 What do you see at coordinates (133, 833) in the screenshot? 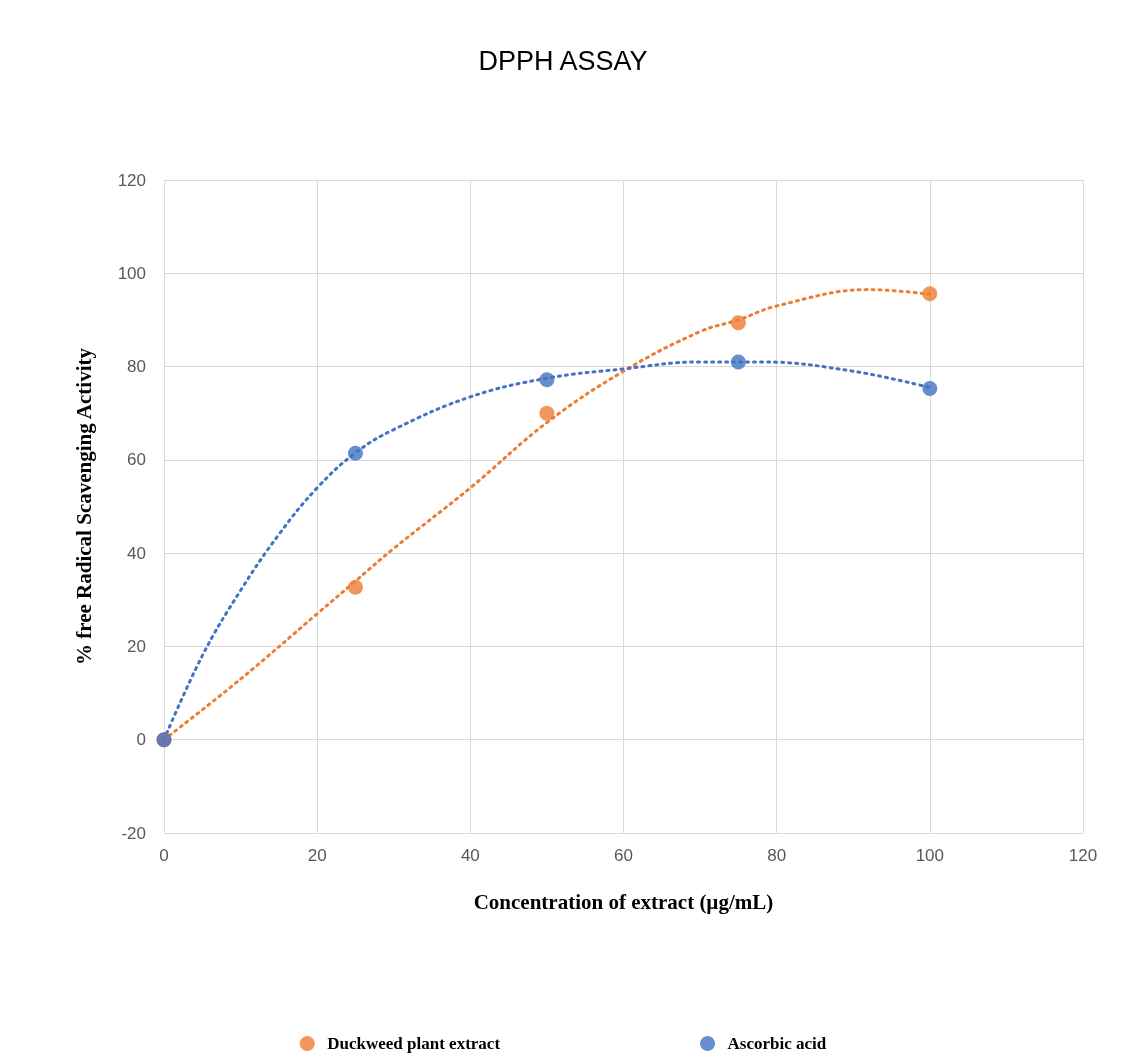
I see `y-tick-label: -20` at bounding box center [133, 833].